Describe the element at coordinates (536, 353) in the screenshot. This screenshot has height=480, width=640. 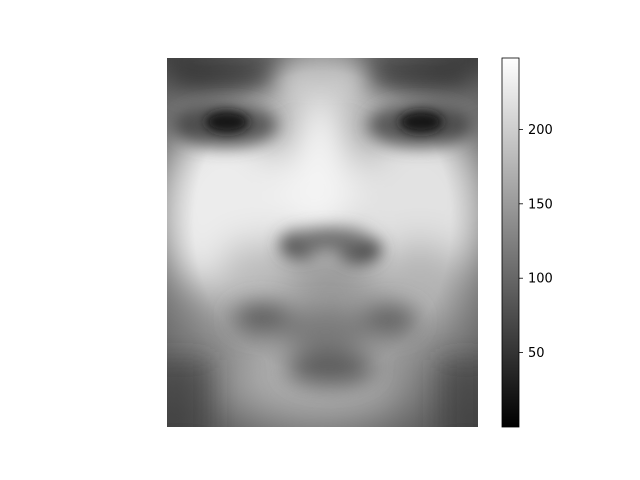
I see `colorbar-tick-label: 50` at that location.